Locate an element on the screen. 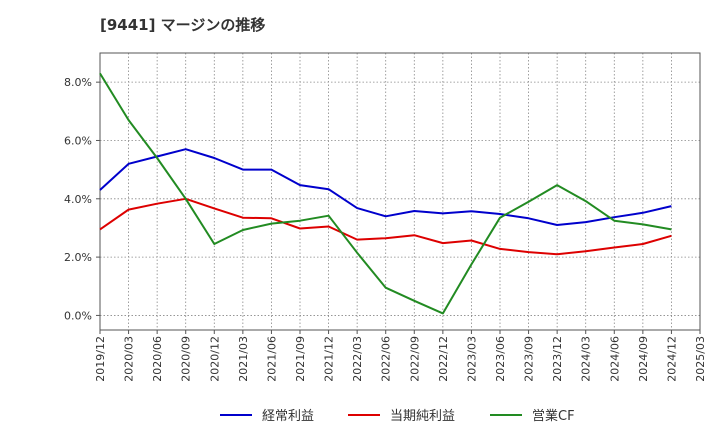  x-tick-label: 2021/09 is located at coordinates (300, 359).